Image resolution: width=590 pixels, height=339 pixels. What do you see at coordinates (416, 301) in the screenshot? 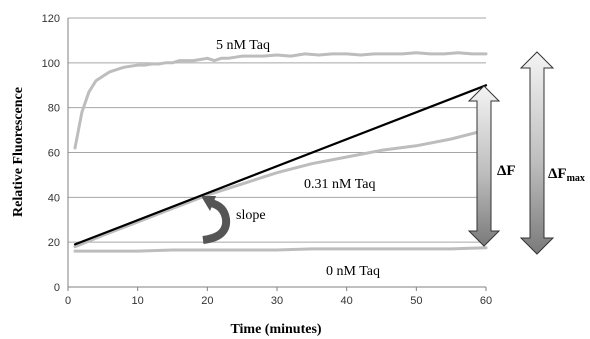
I see `x-tick-label: 50` at bounding box center [416, 301].